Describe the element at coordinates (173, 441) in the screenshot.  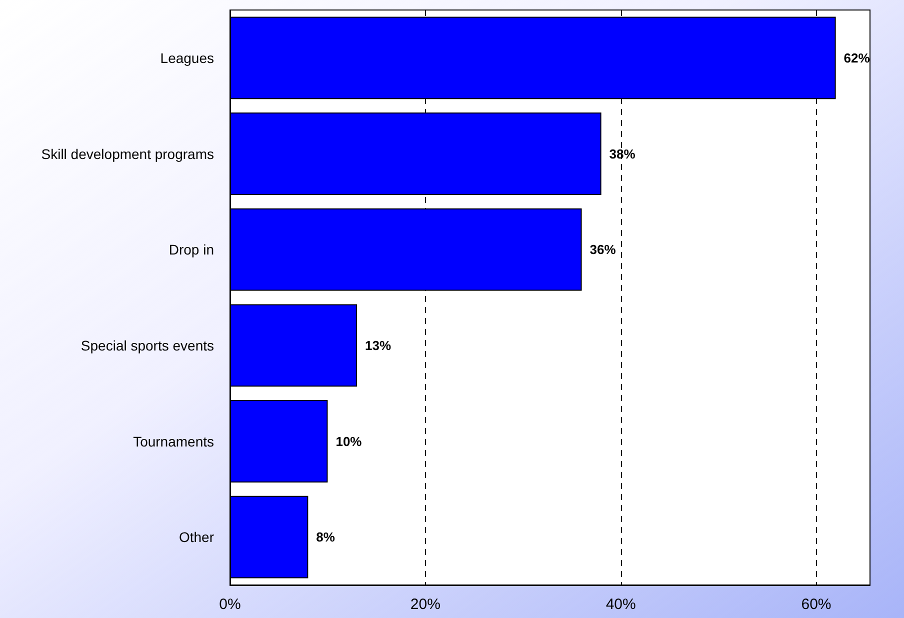
I see `y-tick-label: Tournaments` at that location.